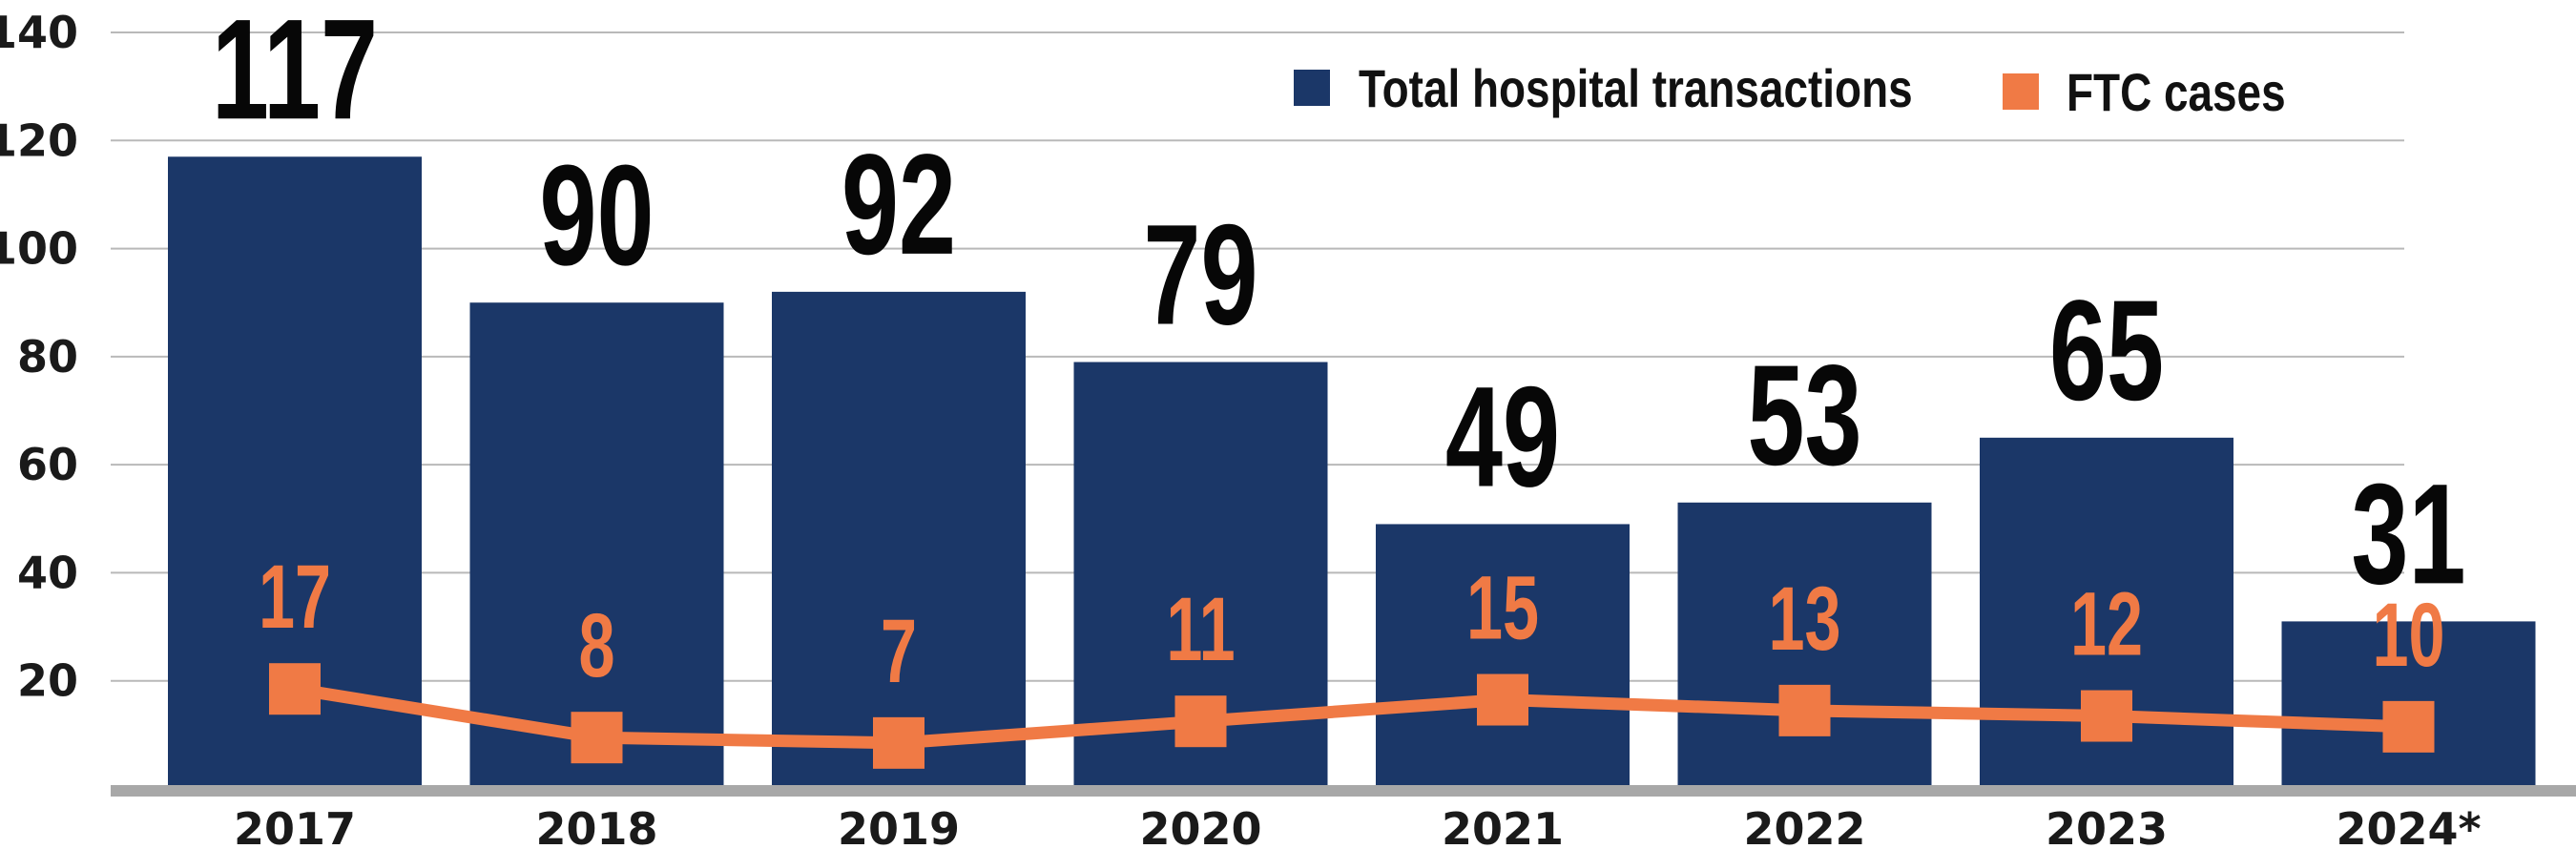  I want to click on ftc-value-label: 11, so click(1200, 629).